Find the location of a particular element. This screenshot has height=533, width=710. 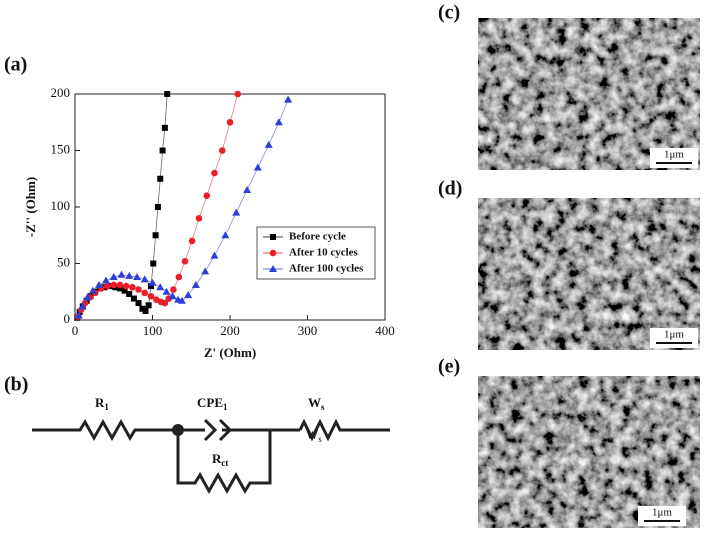

y-axis-label: -Z'' (Ohm) is located at coordinates (30, 207).